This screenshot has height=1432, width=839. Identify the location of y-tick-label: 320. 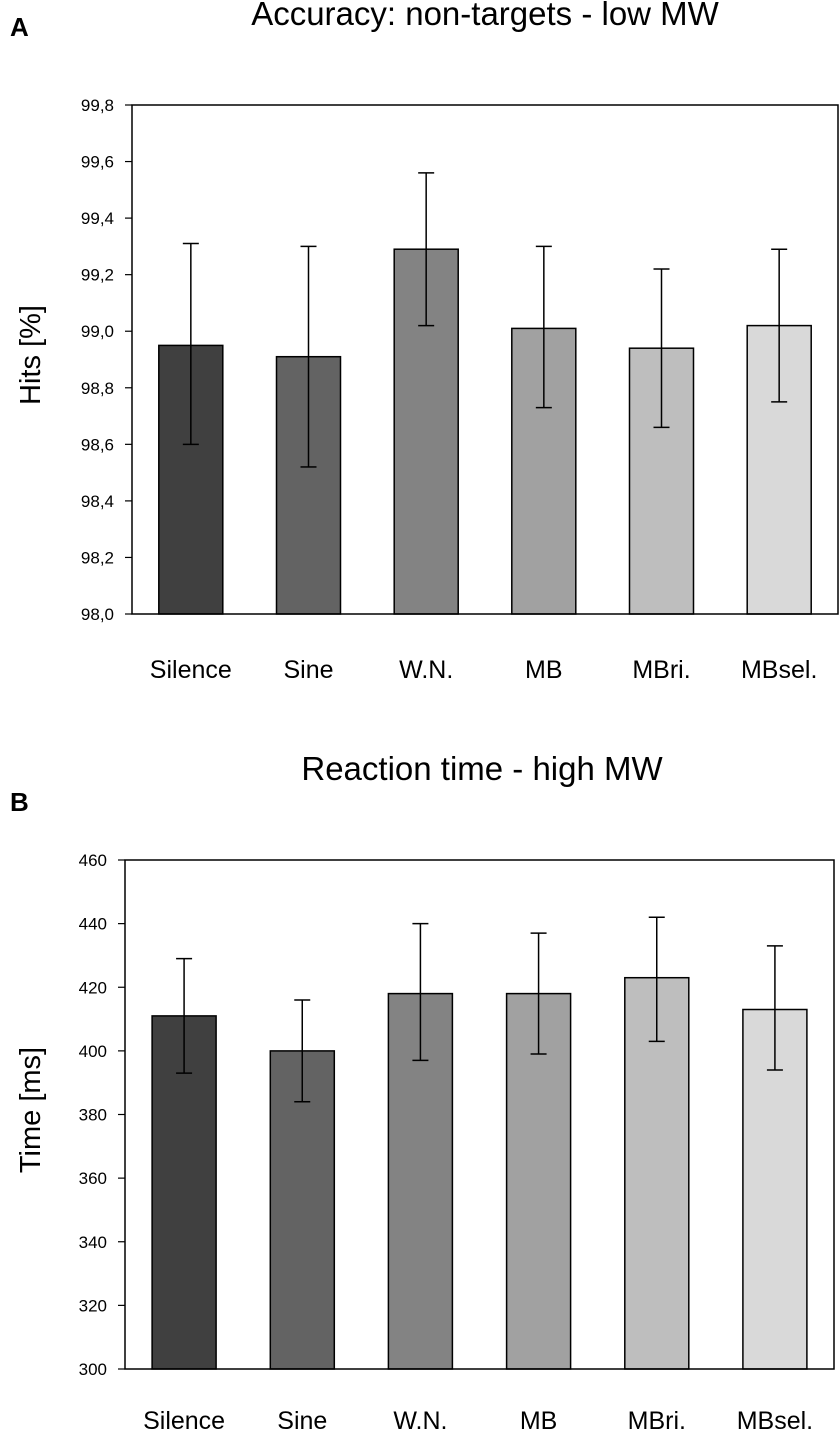
(93, 1305).